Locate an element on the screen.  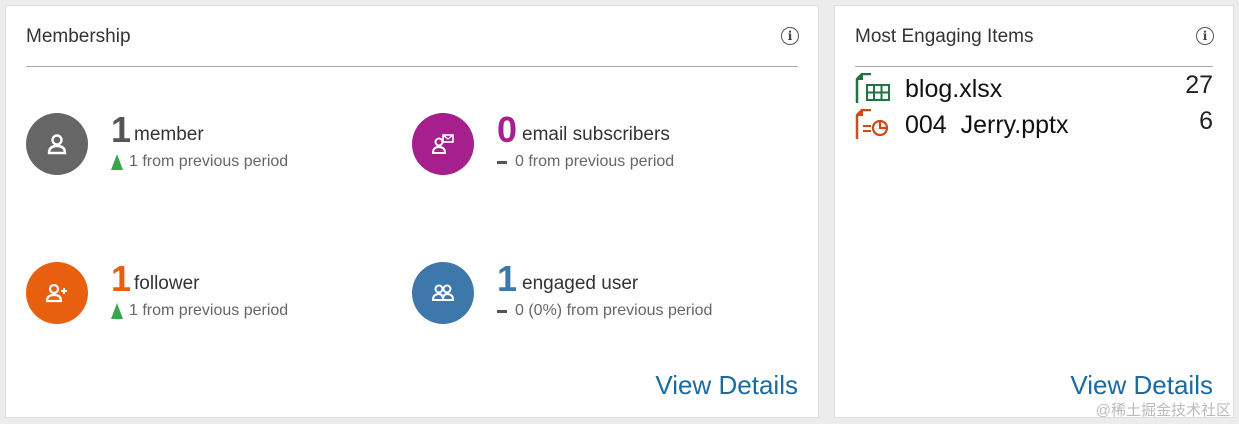
powerpoint-file-icon is located at coordinates (872, 124).